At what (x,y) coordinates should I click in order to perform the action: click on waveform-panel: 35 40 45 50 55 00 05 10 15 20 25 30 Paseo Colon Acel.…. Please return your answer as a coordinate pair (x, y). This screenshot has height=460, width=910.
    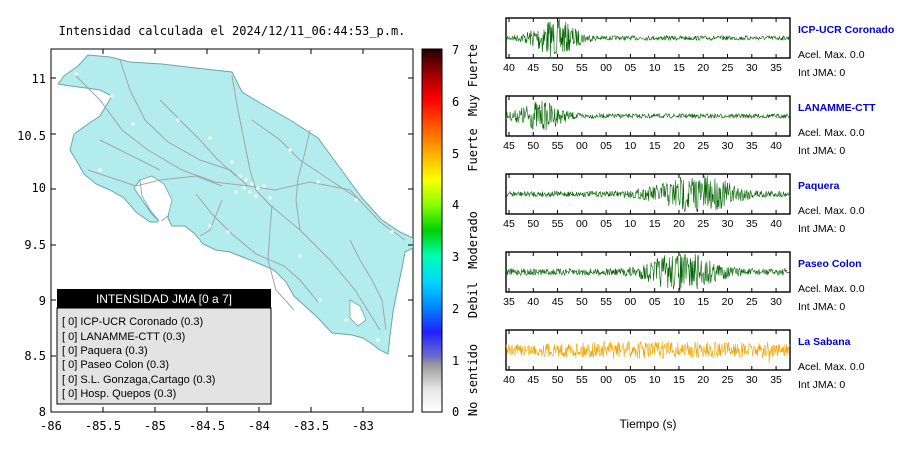
    Looking at the image, I should click on (684, 282).